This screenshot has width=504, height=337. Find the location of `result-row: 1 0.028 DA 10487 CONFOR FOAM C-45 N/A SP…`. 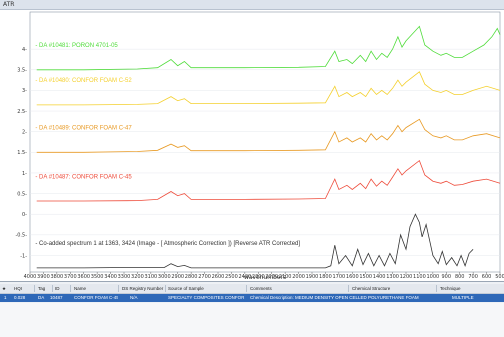

result-row: 1 0.028 DA 10487 CONFOR FOAM C-45 N/A SP… is located at coordinates (252, 298).